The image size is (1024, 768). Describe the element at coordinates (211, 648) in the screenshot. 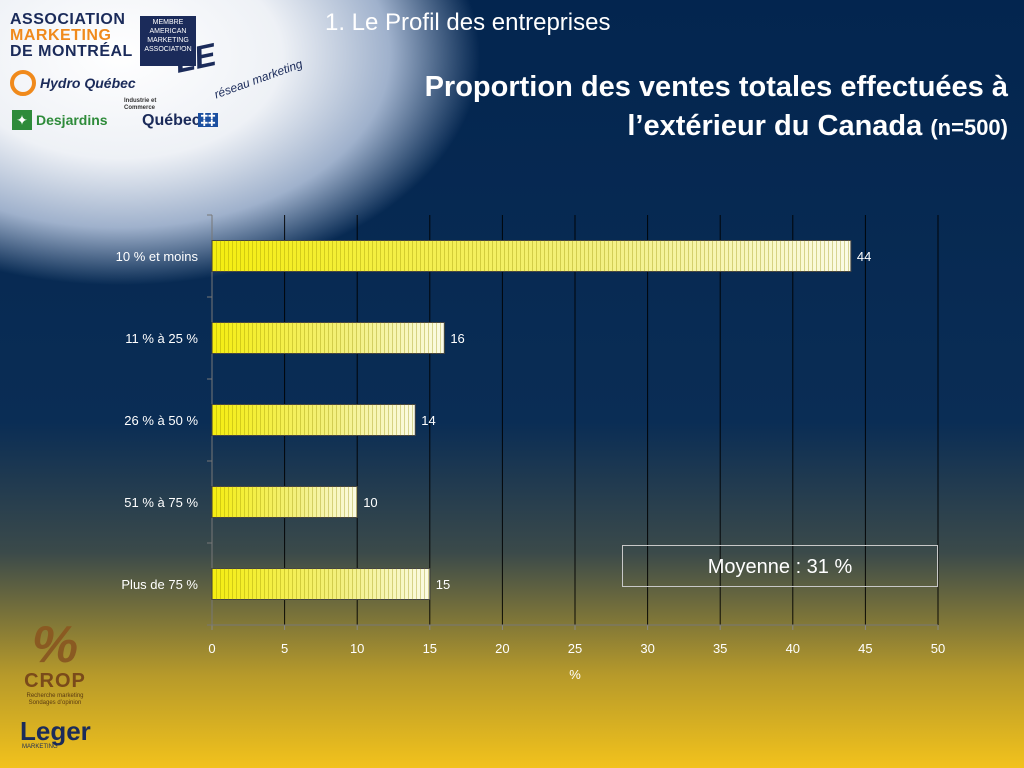

I see `x-tick-label: 0` at that location.